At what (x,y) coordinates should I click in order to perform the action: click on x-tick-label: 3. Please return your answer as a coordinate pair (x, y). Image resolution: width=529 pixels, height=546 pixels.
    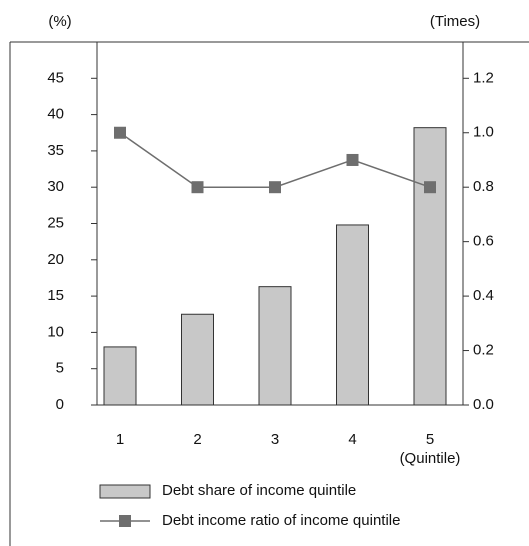
    Looking at the image, I should click on (275, 439).